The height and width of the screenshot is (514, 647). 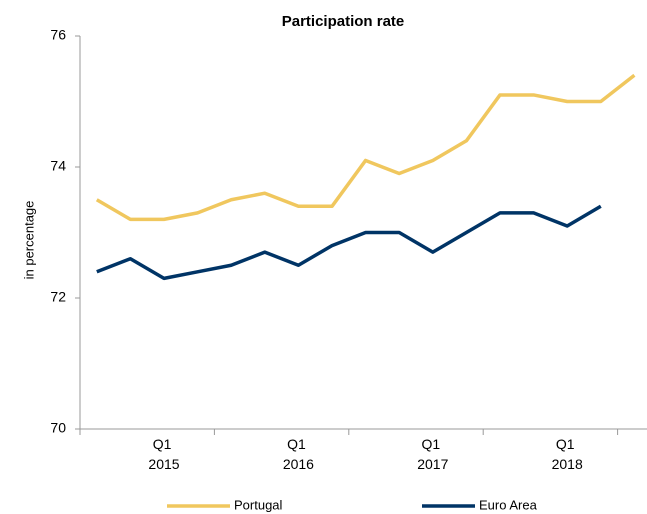 What do you see at coordinates (58, 166) in the screenshot?
I see `y-tick-label: 74` at bounding box center [58, 166].